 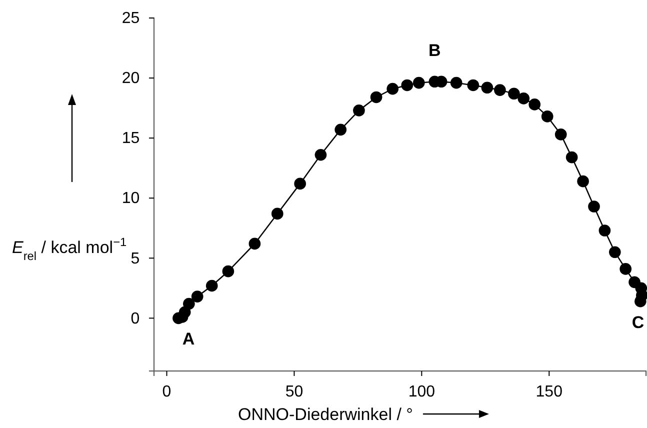 I want to click on annotation: A, so click(x=188, y=339).